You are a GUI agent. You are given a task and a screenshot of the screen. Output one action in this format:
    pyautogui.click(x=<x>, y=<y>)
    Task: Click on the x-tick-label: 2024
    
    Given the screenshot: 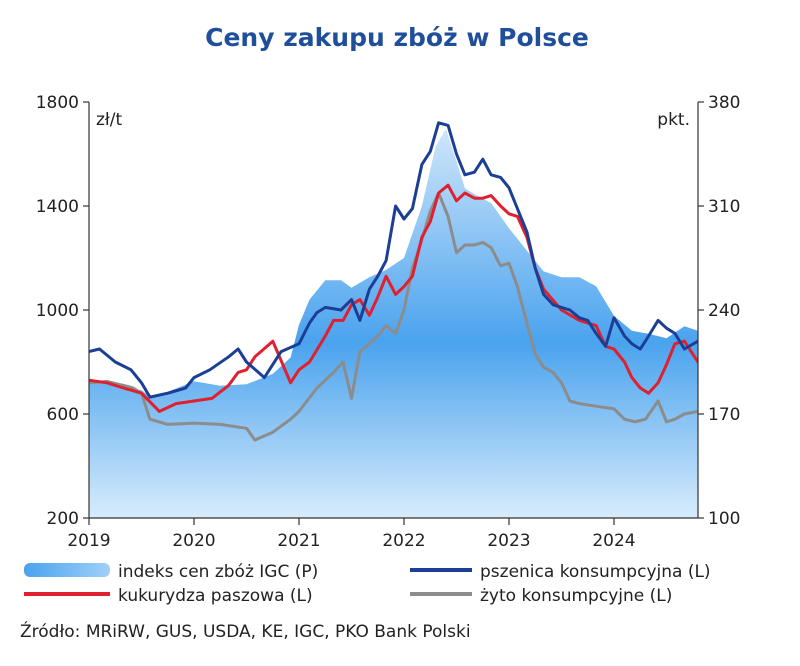 What is the action you would take?
    pyautogui.click(x=613, y=541)
    